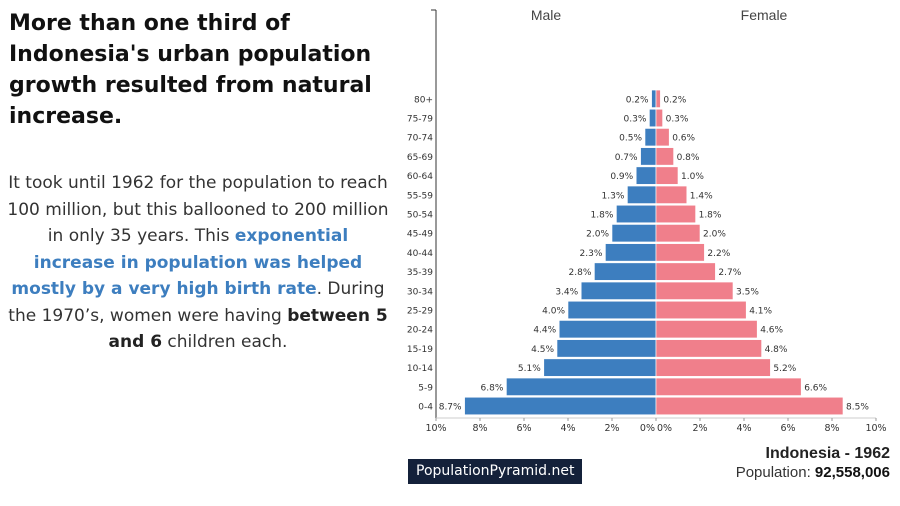 The height and width of the screenshot is (506, 900). Describe the element at coordinates (492, 388) in the screenshot. I see `male-value-label-5-9: 6.8%` at that location.